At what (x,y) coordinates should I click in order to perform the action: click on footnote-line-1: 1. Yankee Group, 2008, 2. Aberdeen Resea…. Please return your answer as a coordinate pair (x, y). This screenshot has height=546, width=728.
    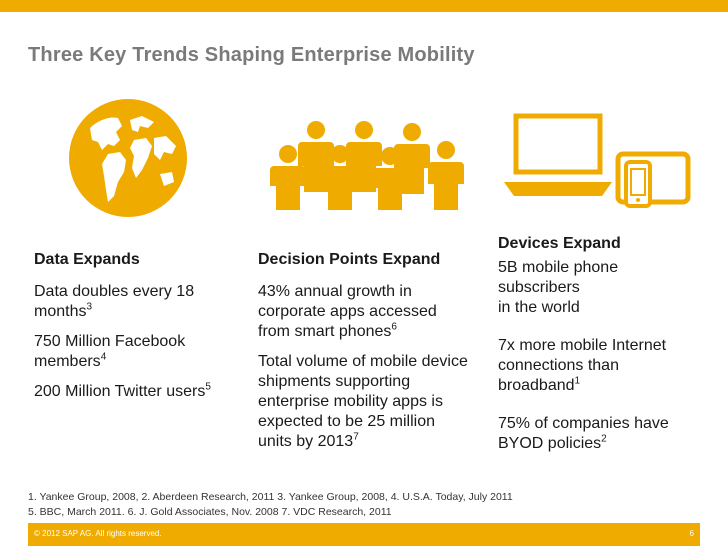
    Looking at the image, I should click on (270, 497).